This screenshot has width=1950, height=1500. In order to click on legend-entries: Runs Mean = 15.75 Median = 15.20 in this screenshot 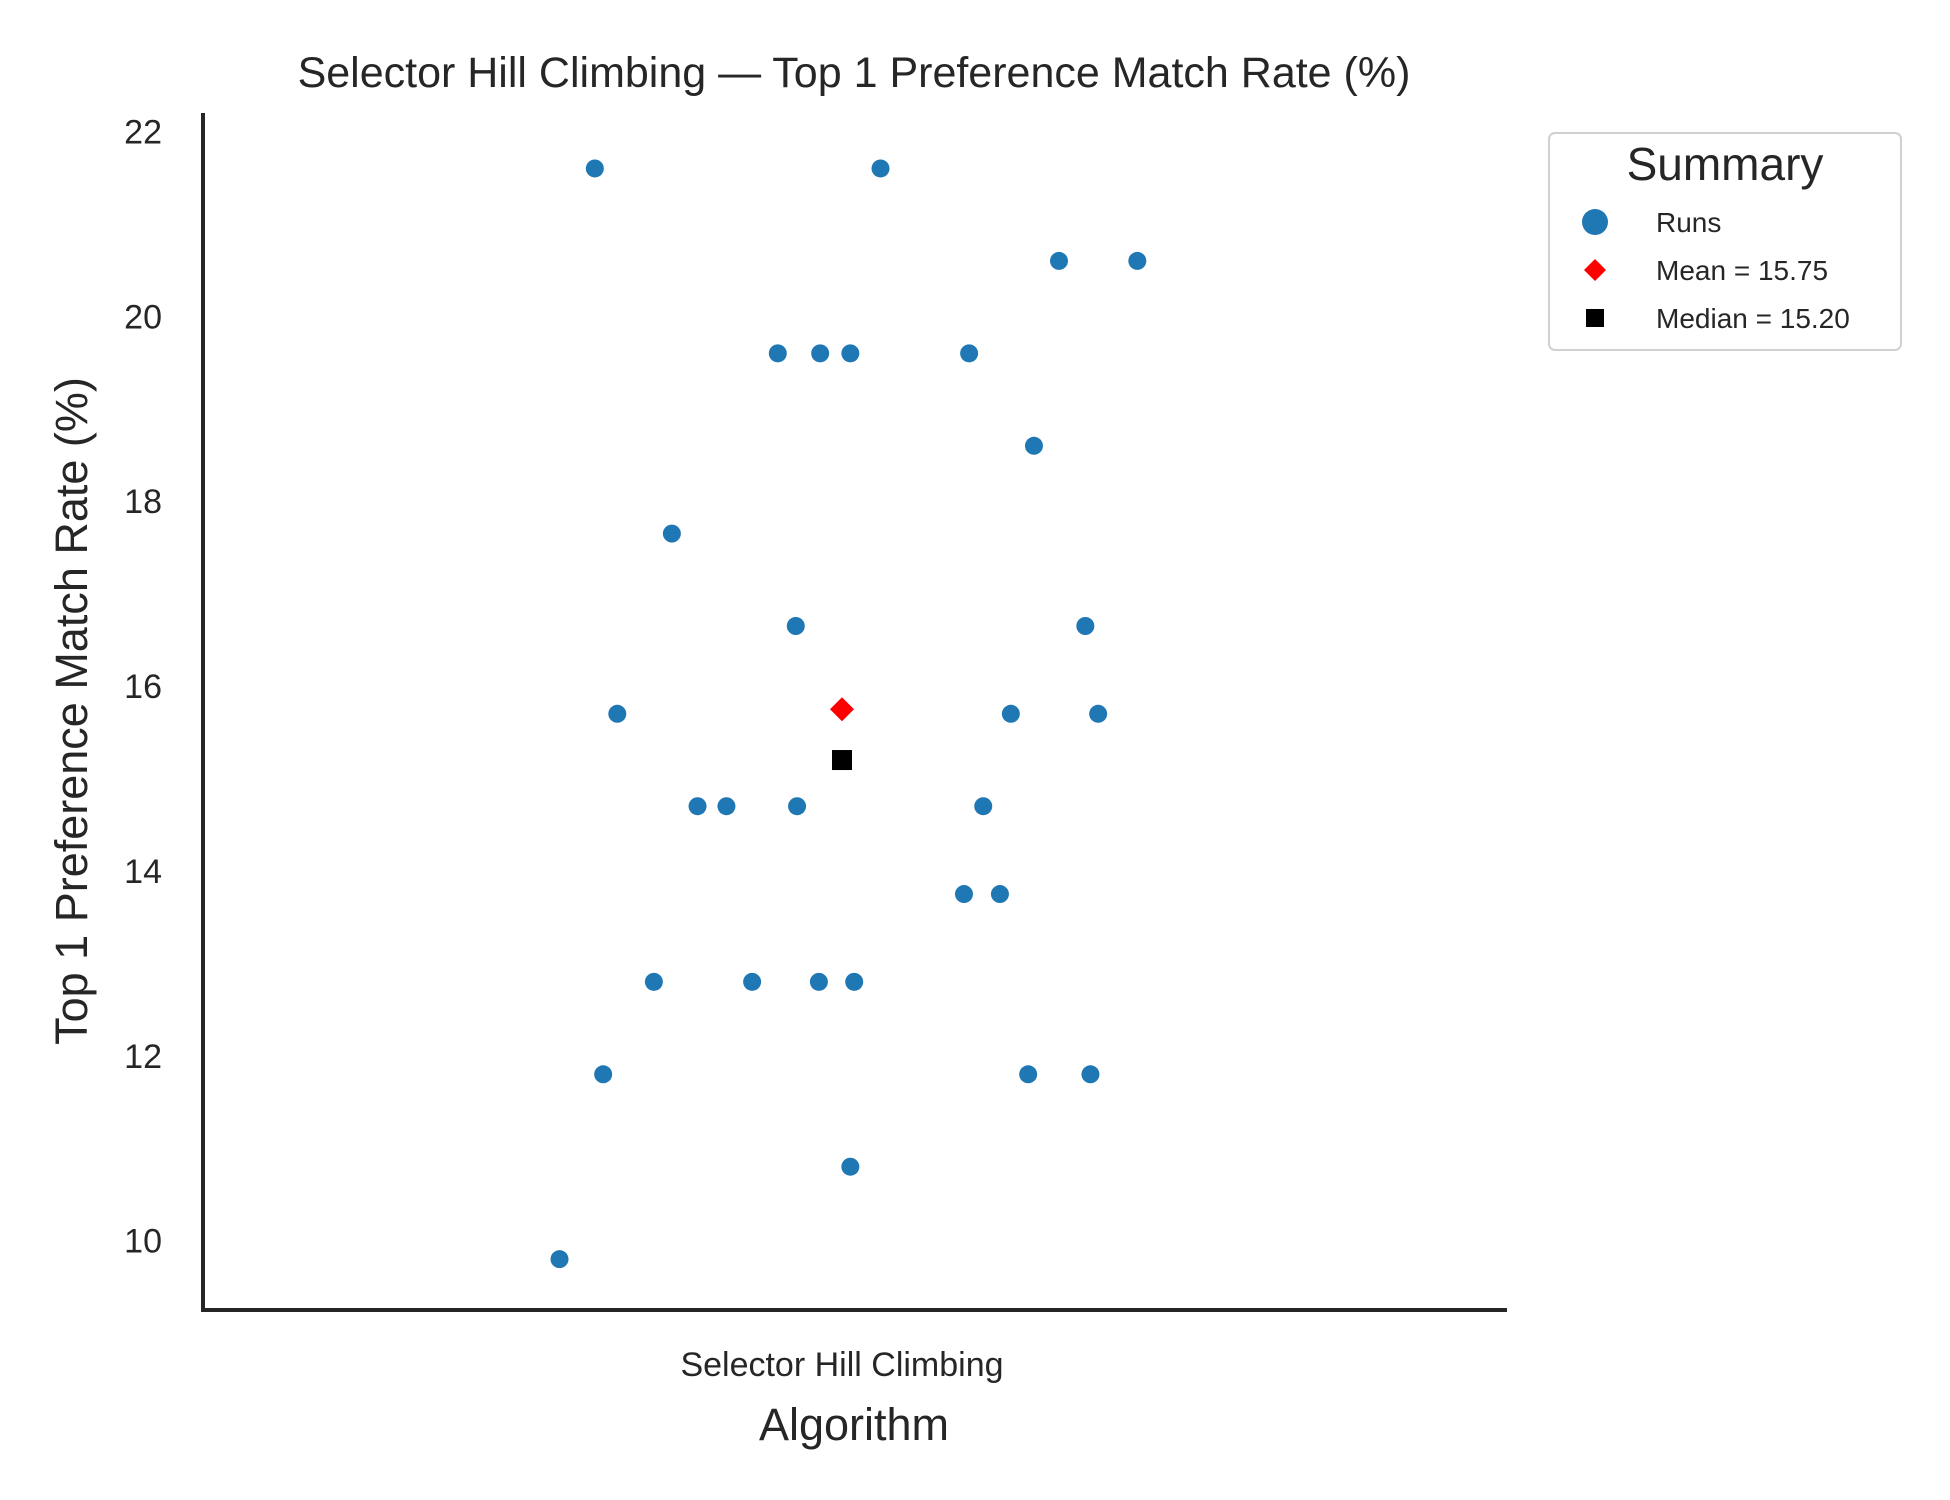, I will do `click(1716, 270)`.